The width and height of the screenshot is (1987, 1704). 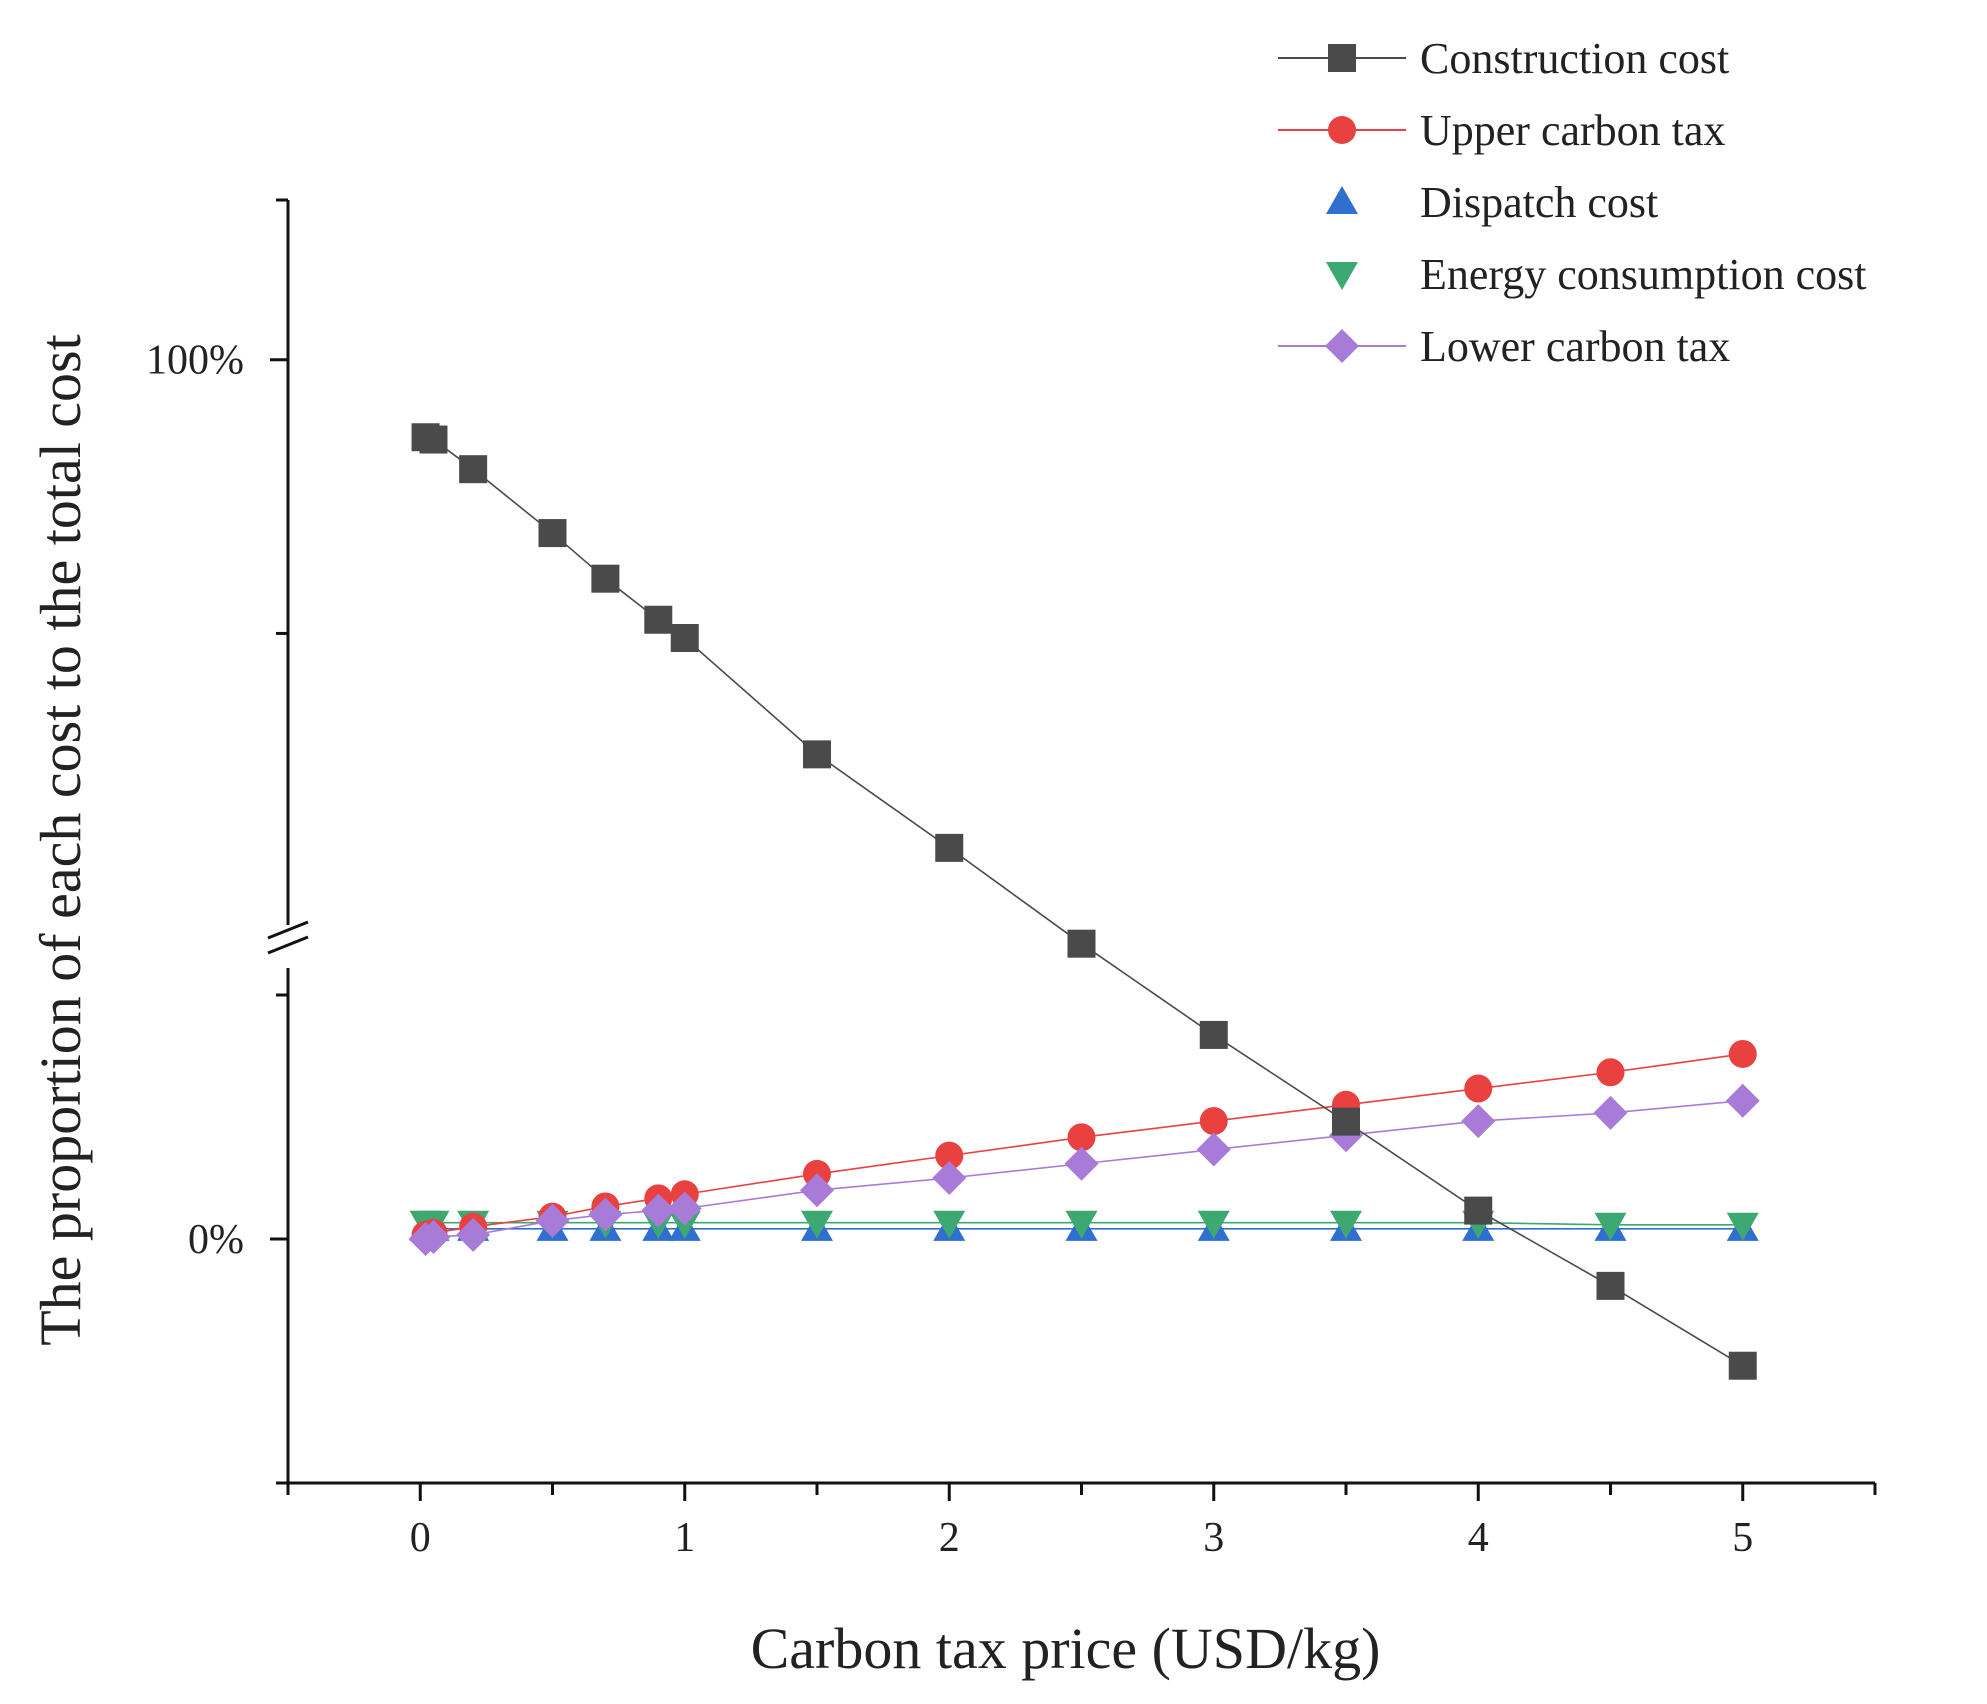 I want to click on legend-label: Dispatch cost, so click(x=1539, y=202).